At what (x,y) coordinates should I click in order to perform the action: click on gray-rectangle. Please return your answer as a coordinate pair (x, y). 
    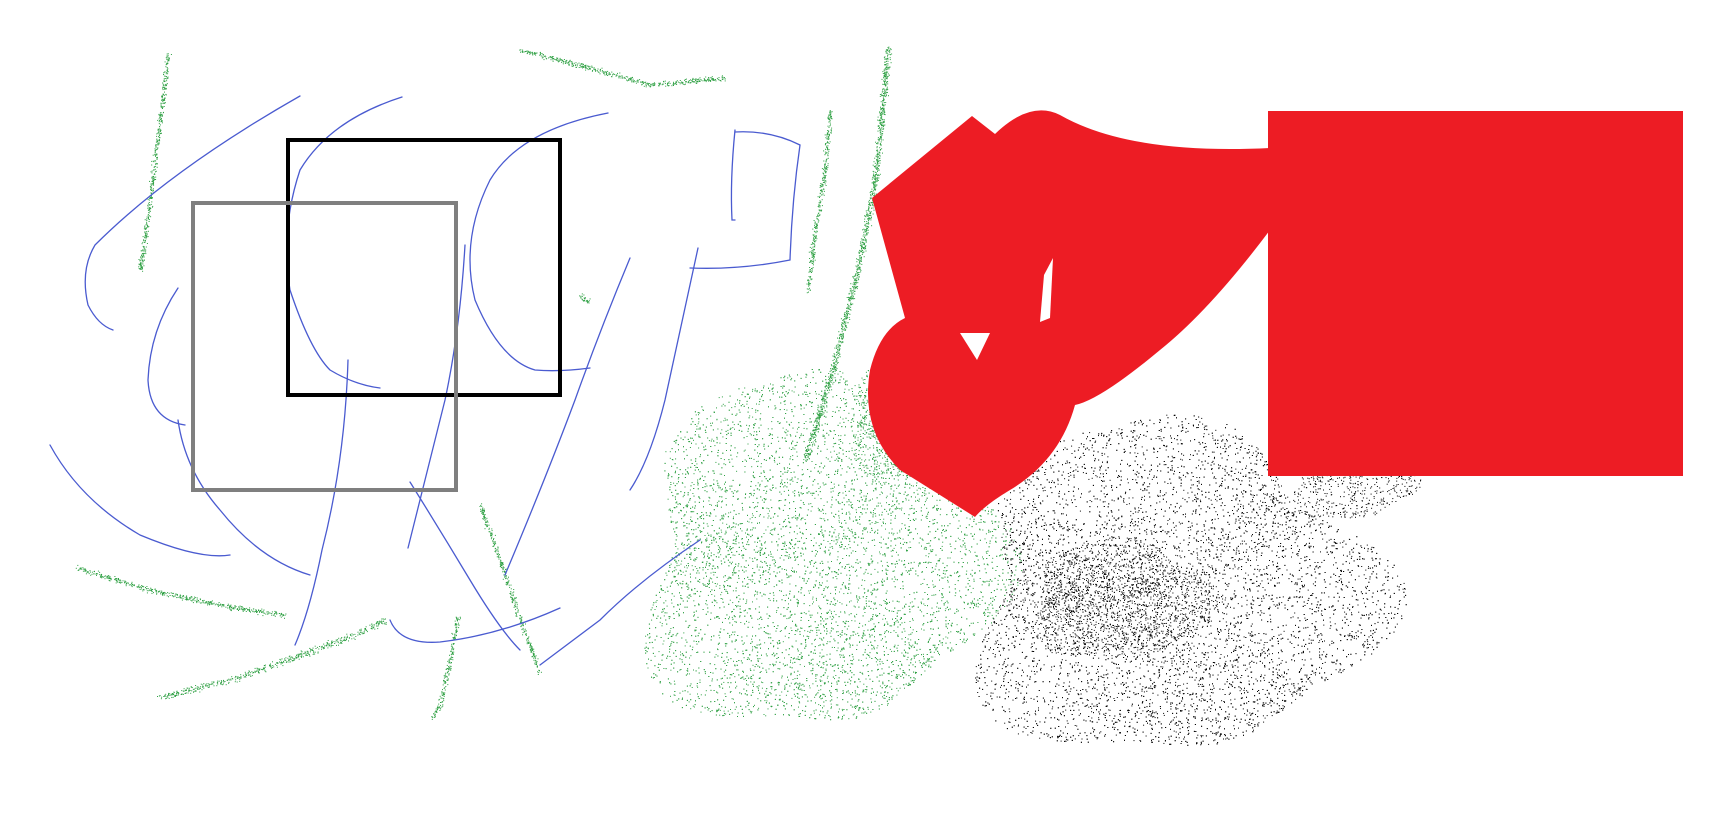
    Looking at the image, I should click on (324, 346).